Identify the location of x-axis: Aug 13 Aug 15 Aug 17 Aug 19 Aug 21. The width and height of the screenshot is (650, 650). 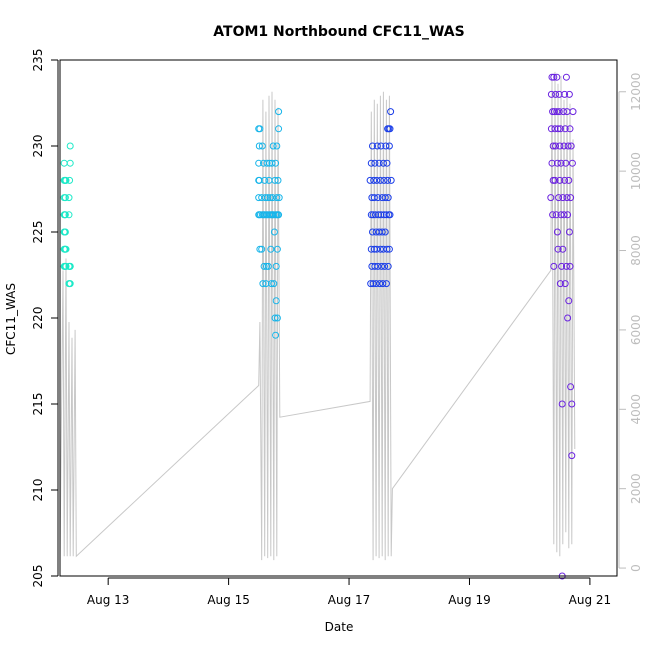
(349, 592).